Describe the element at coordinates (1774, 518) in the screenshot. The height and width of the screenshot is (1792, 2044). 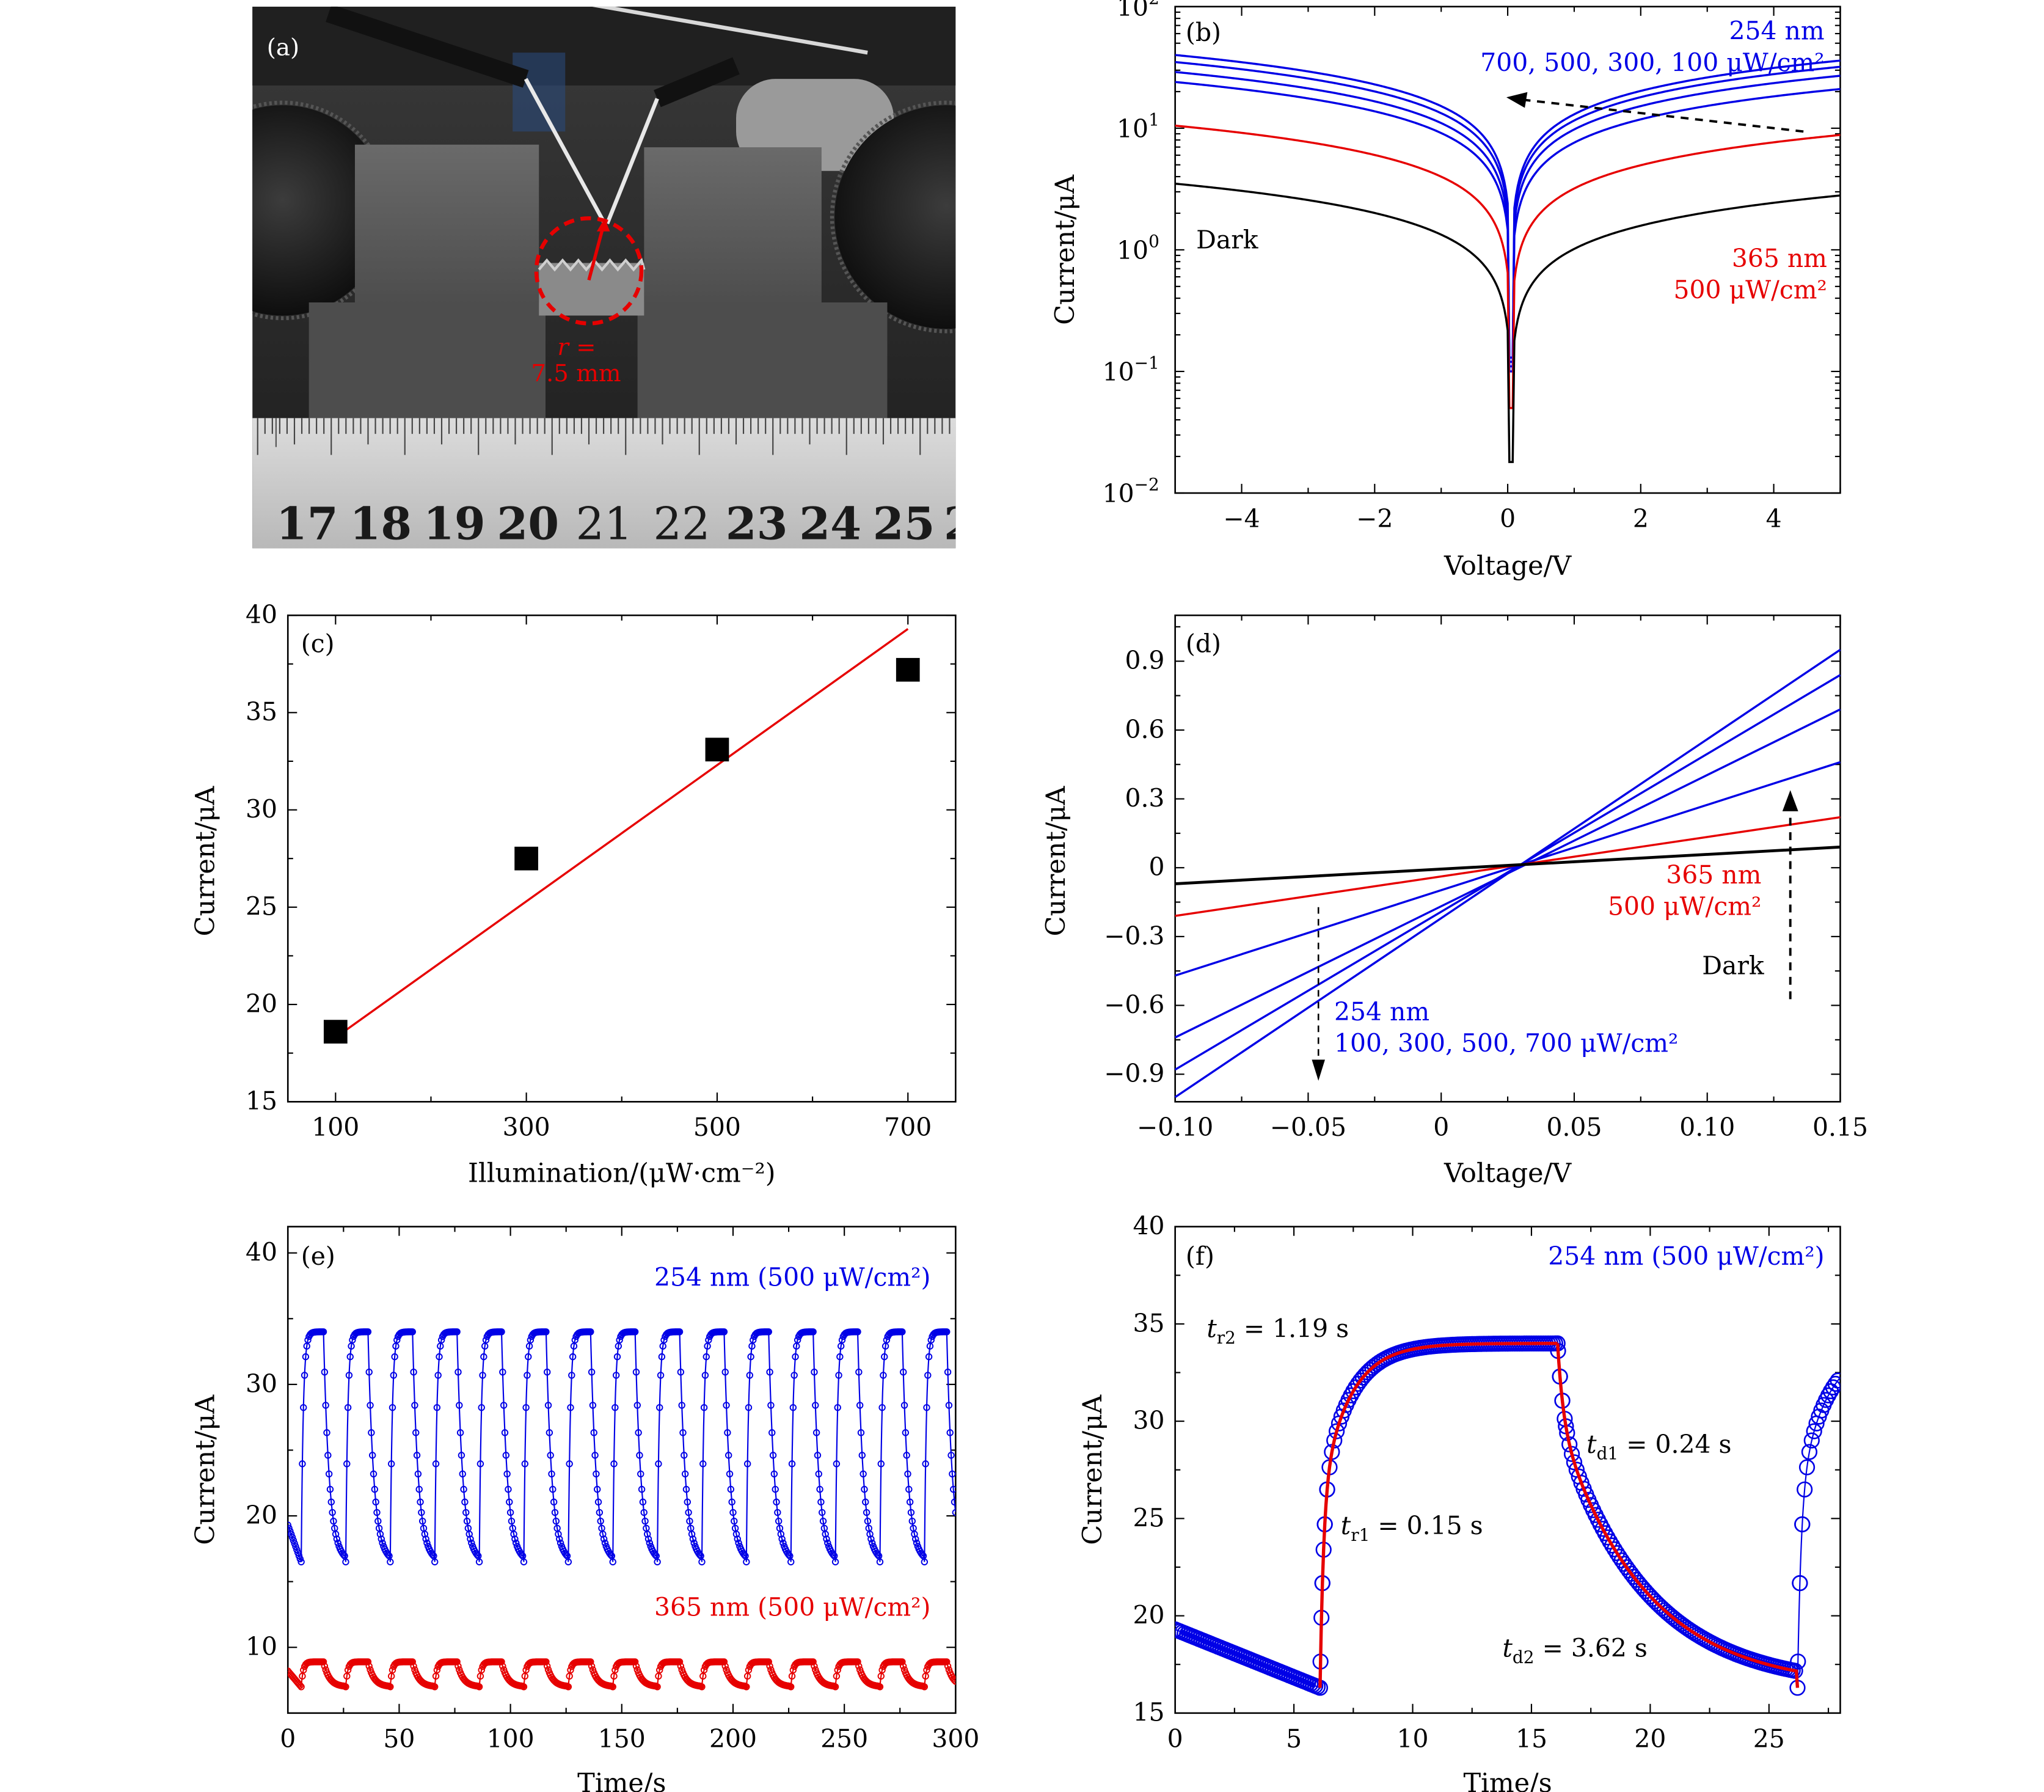
I see `x-tick-label: 4` at that location.